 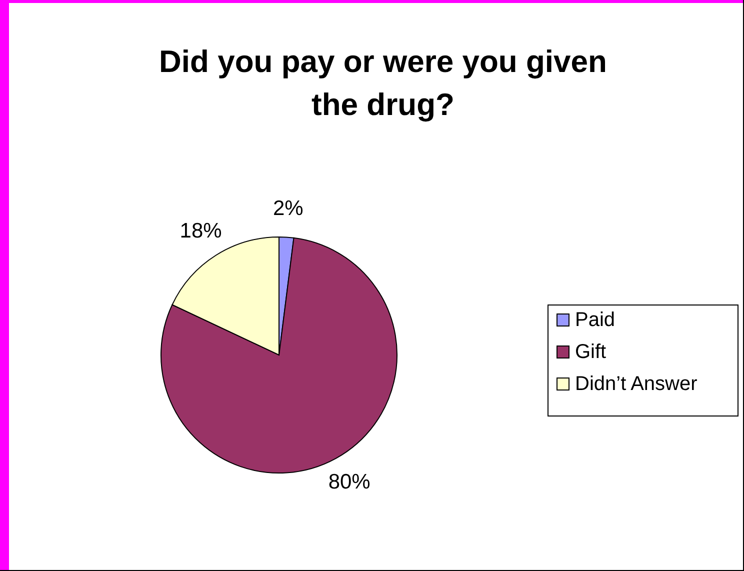 I want to click on data-label: 18%, so click(x=201, y=230).